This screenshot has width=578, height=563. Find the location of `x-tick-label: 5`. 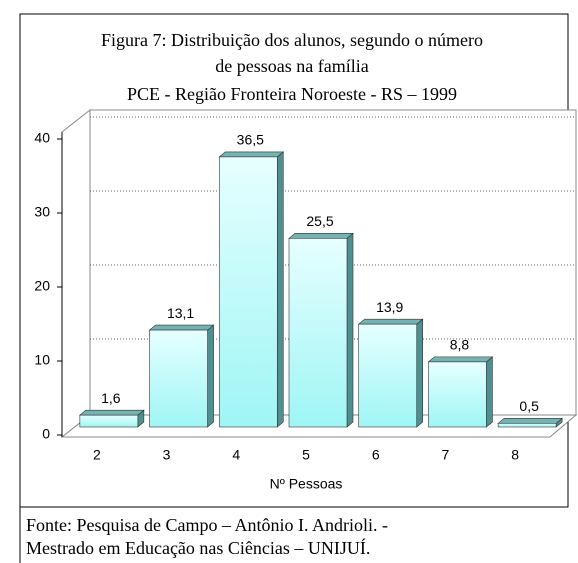

x-tick-label: 5 is located at coordinates (306, 455).